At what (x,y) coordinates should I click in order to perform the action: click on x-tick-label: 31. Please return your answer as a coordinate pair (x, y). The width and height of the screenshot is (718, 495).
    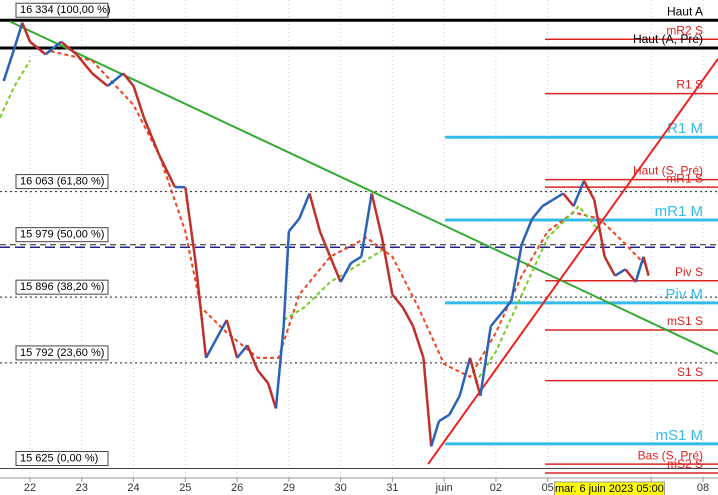
    Looking at the image, I should click on (392, 488).